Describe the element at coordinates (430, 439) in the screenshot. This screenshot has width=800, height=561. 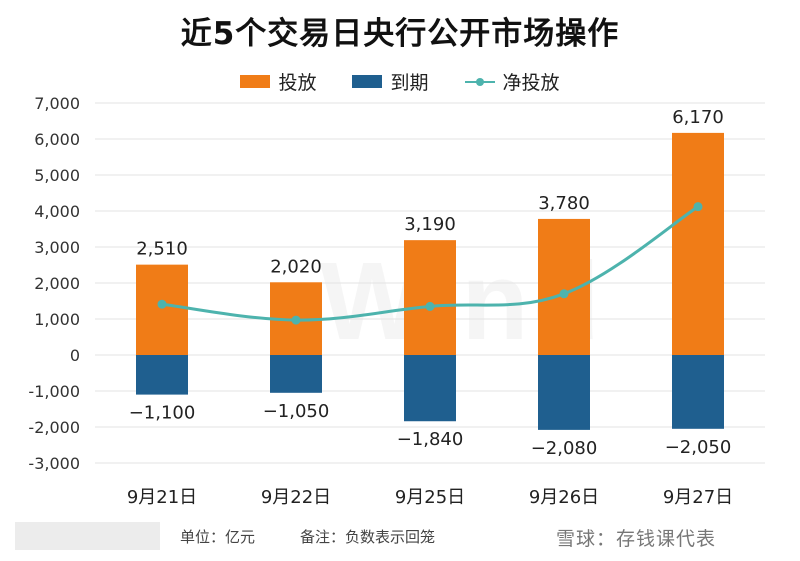
I see `data-label-expire: −1,840` at that location.